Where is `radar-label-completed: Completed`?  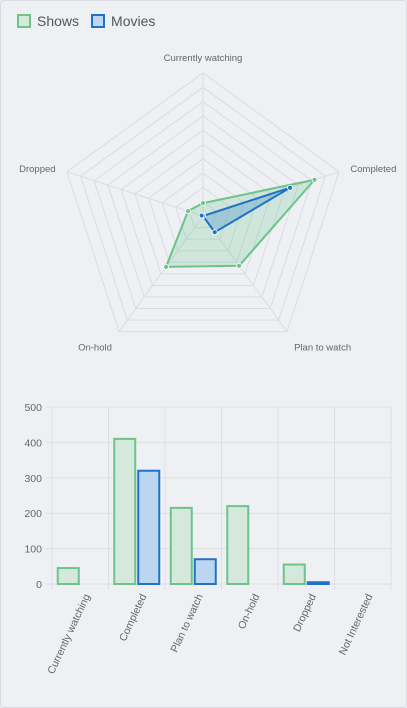
radar-label-completed: Completed is located at coordinates (373, 169).